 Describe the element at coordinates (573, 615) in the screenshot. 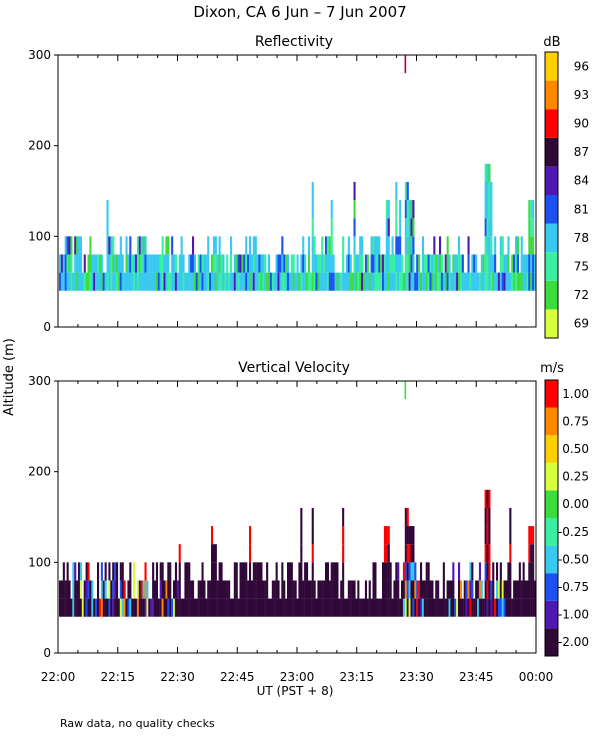

I see `colorbar-label: -1.00` at that location.